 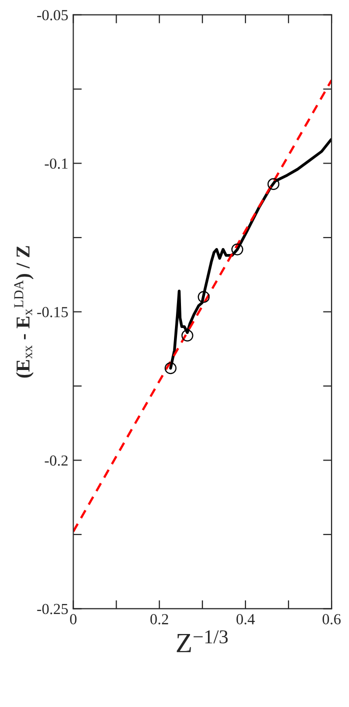 What do you see at coordinates (56, 460) in the screenshot?
I see `y-tick-label: -0.2` at bounding box center [56, 460].